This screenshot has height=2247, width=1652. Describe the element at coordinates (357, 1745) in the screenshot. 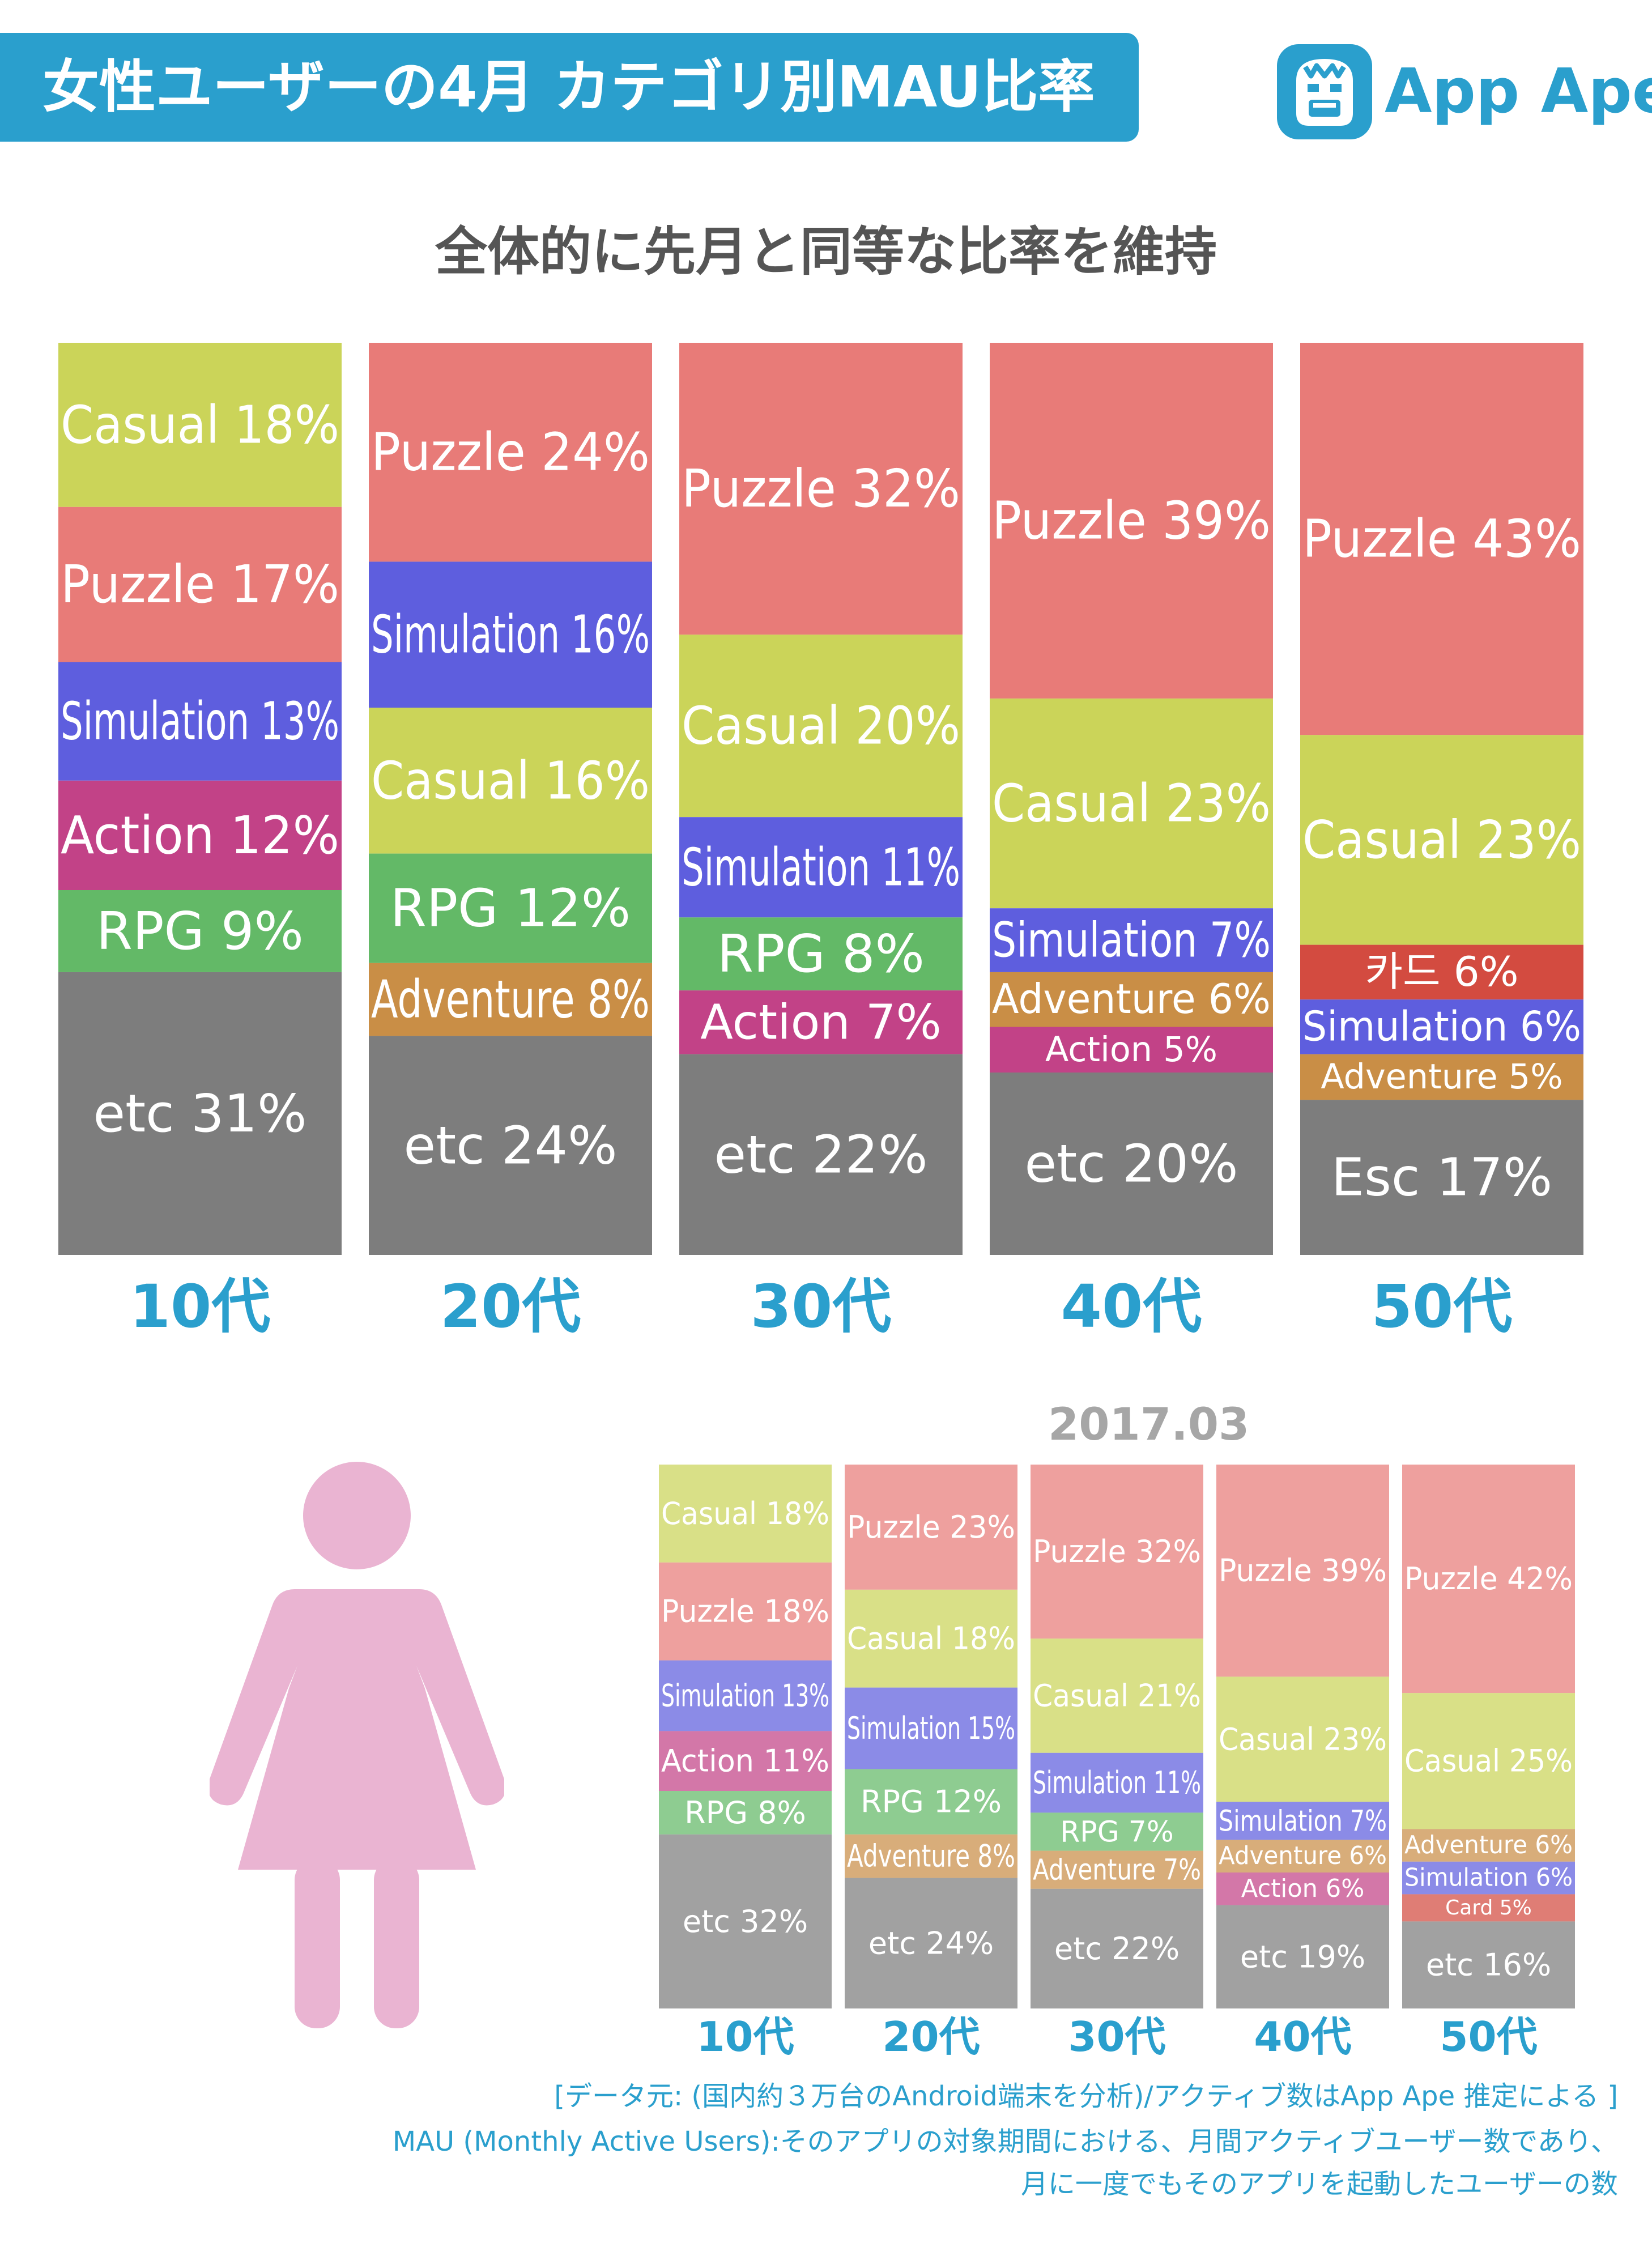

I see `woman-icon` at that location.